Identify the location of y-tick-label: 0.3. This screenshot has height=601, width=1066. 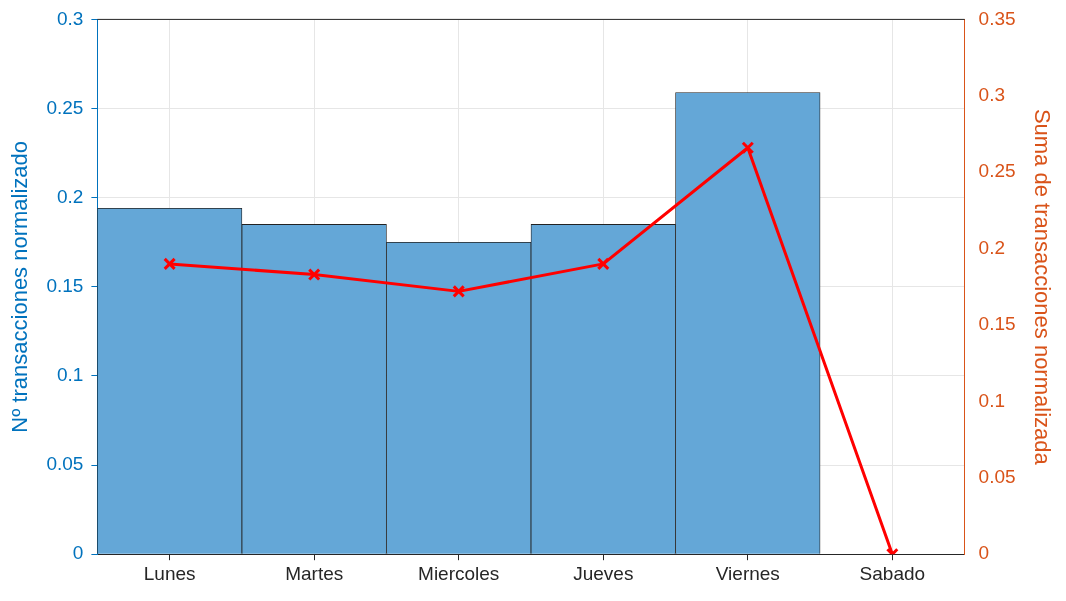
(70, 18).